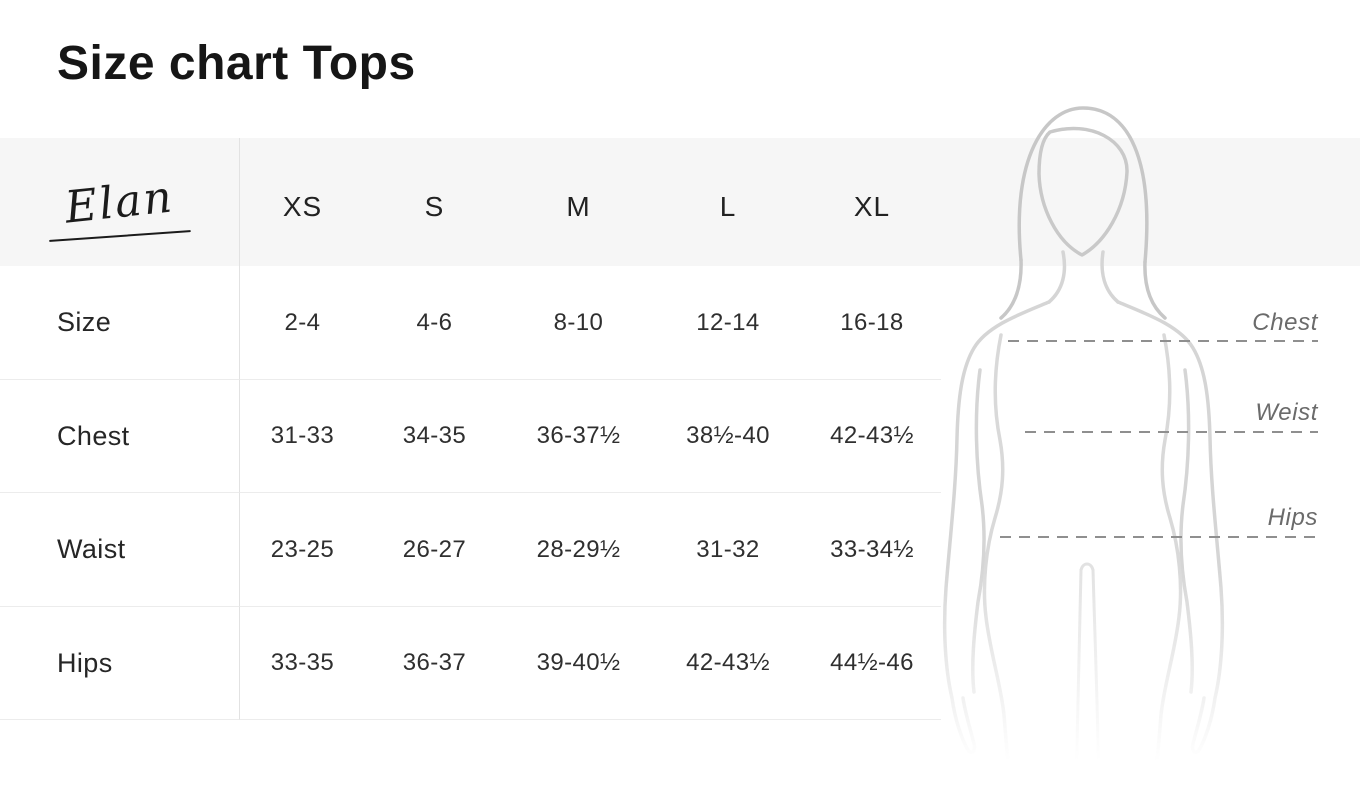 This screenshot has height=804, width=1360. What do you see at coordinates (1292, 517) in the screenshot?
I see `hips-measure-label: Hips` at bounding box center [1292, 517].